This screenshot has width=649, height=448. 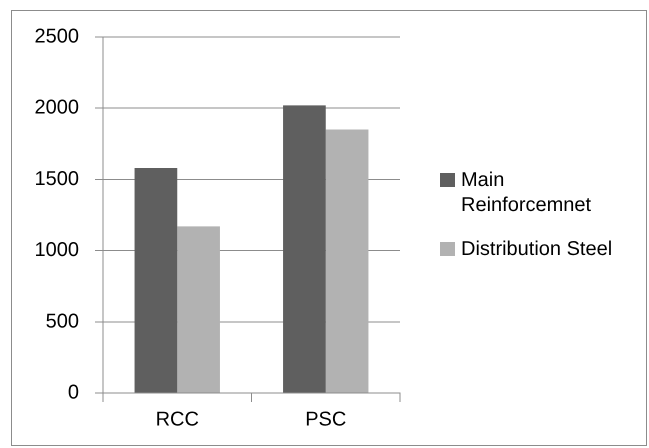 I want to click on y-tick-label: 1000, so click(x=56, y=250).